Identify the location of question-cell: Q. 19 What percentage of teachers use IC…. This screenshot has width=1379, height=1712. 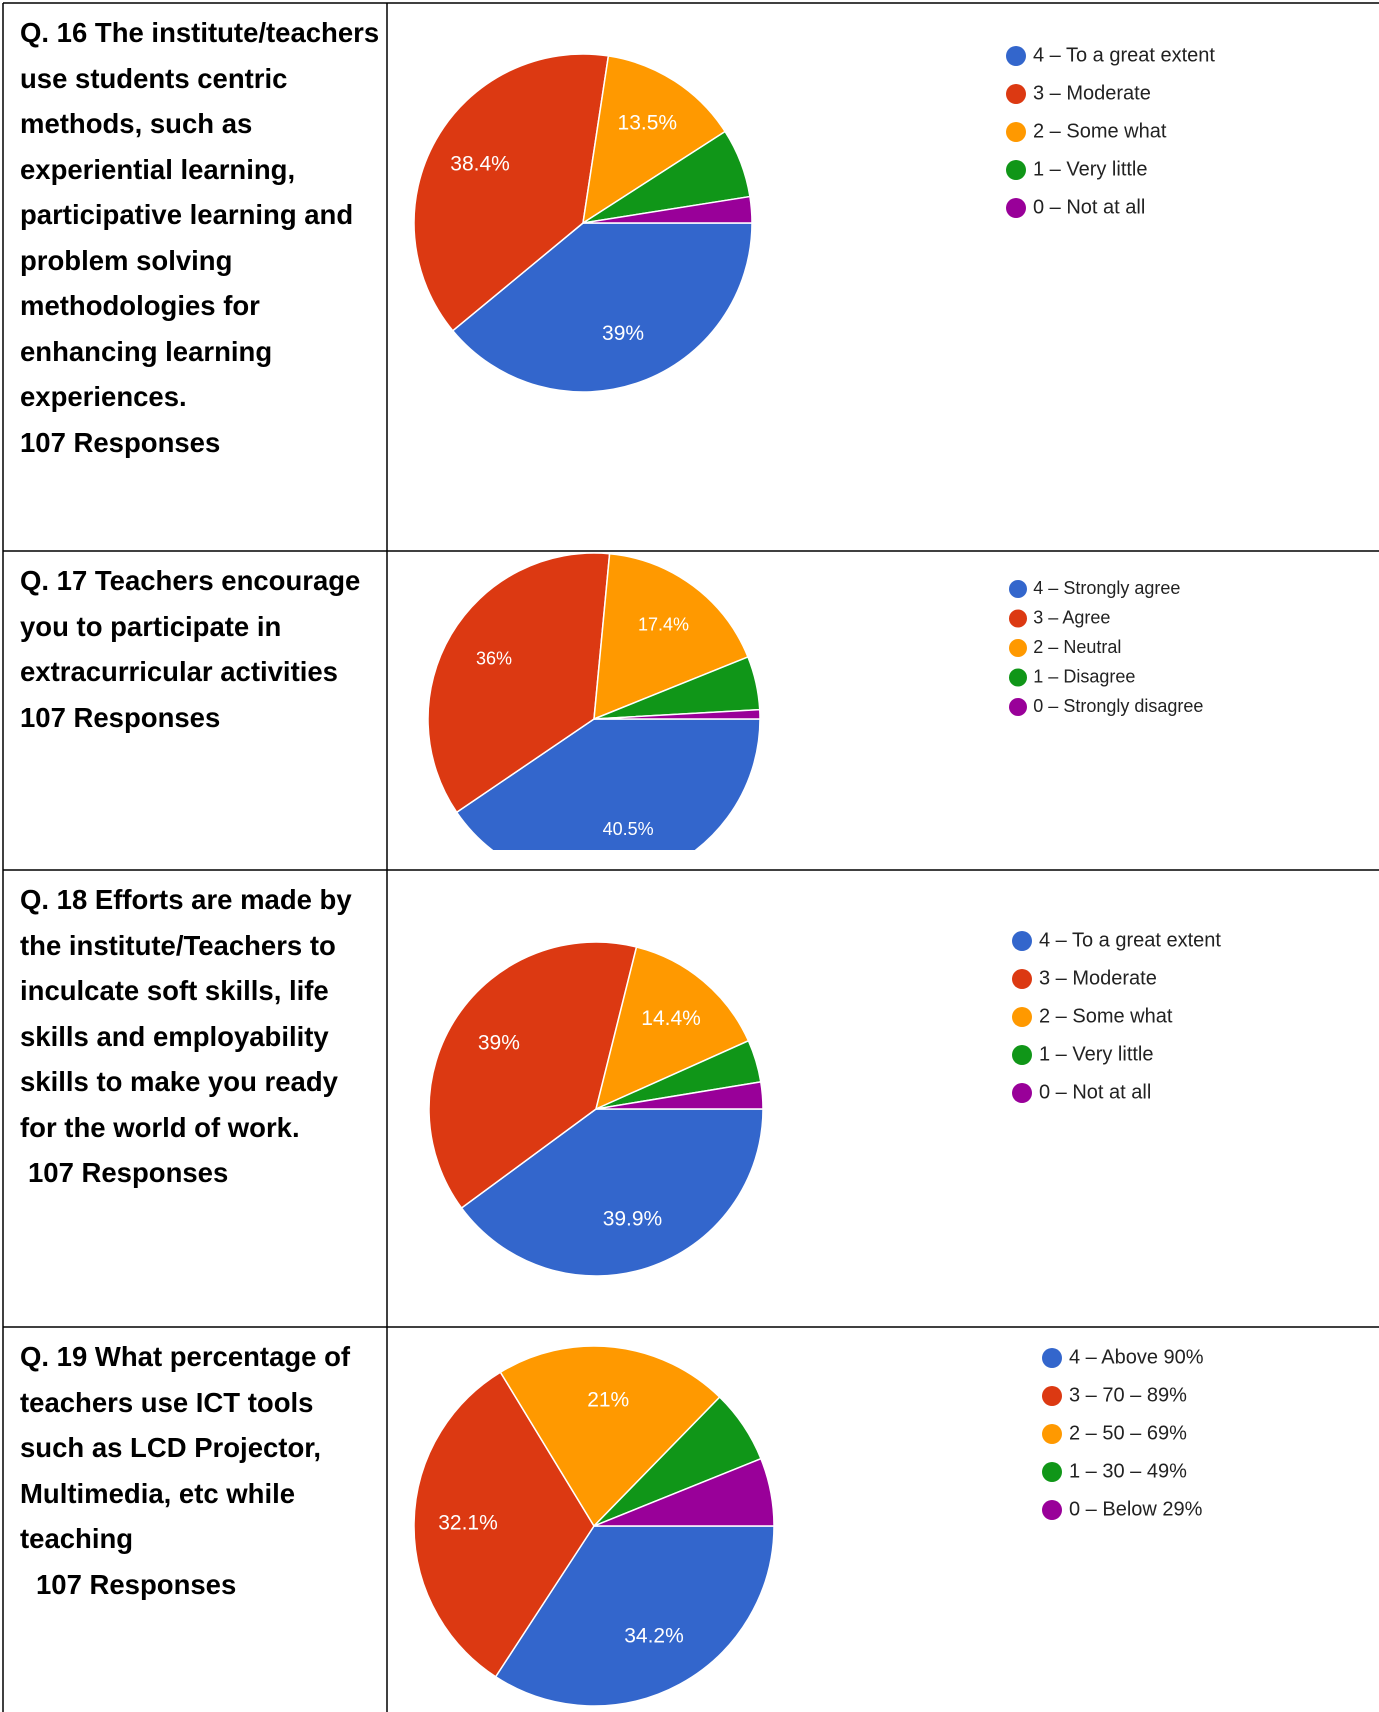
(201, 1470).